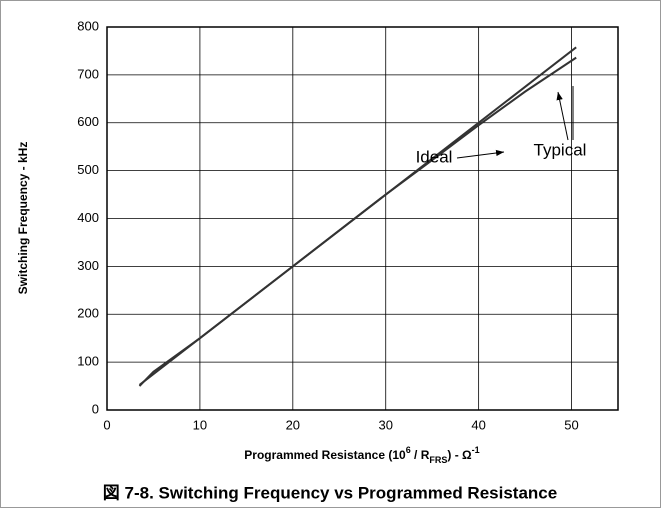 Image resolution: width=661 pixels, height=508 pixels. I want to click on x-axis-label-part: FRS, so click(438, 460).